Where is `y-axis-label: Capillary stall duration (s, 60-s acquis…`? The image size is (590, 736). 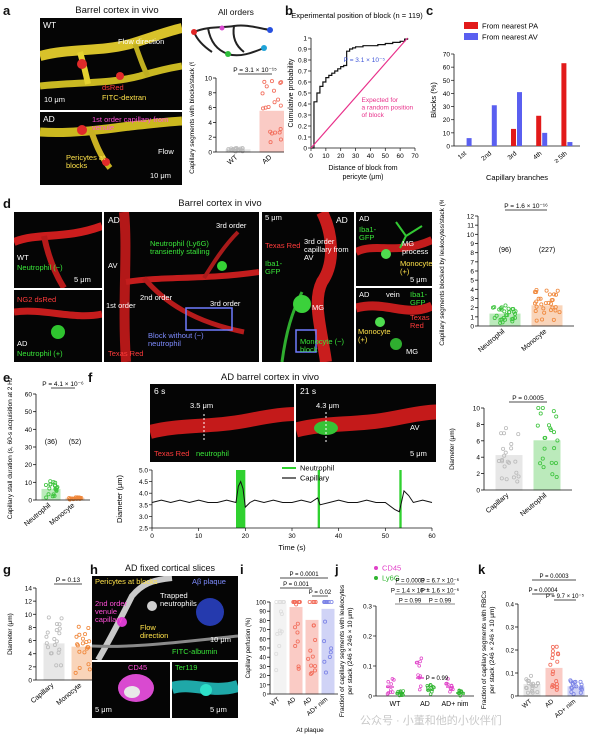
y-axis-label: Capillary stall duration (s, 60-s acquis… is located at coordinates (10, 448).